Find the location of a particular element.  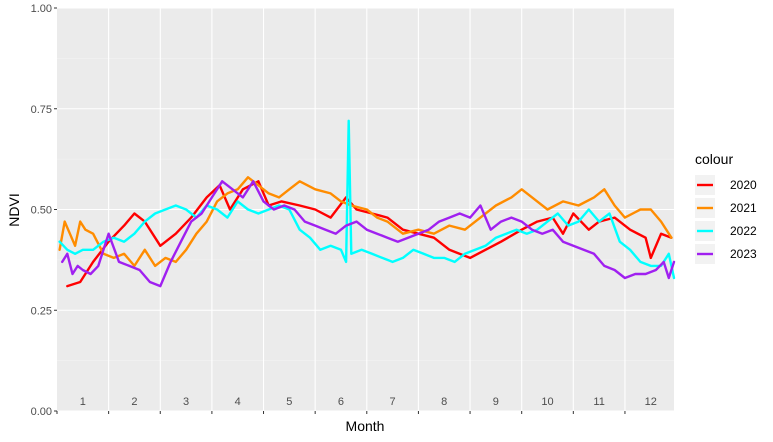

x-axis-title: Month is located at coordinates (365, 426).